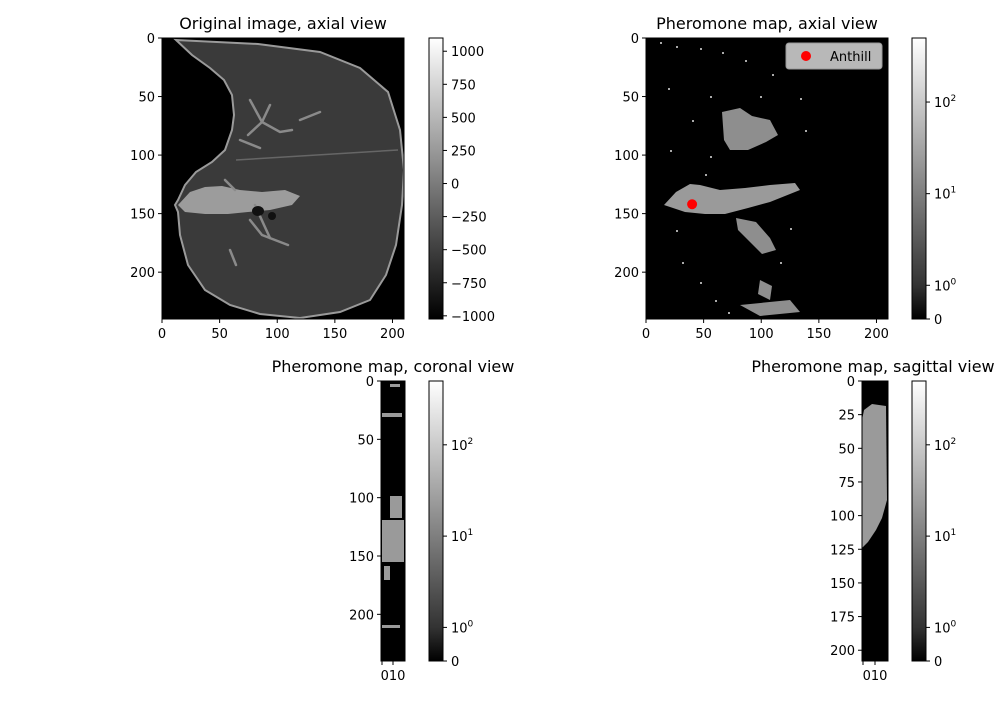  I want to click on x-tick-label: 50, so click(703, 334).